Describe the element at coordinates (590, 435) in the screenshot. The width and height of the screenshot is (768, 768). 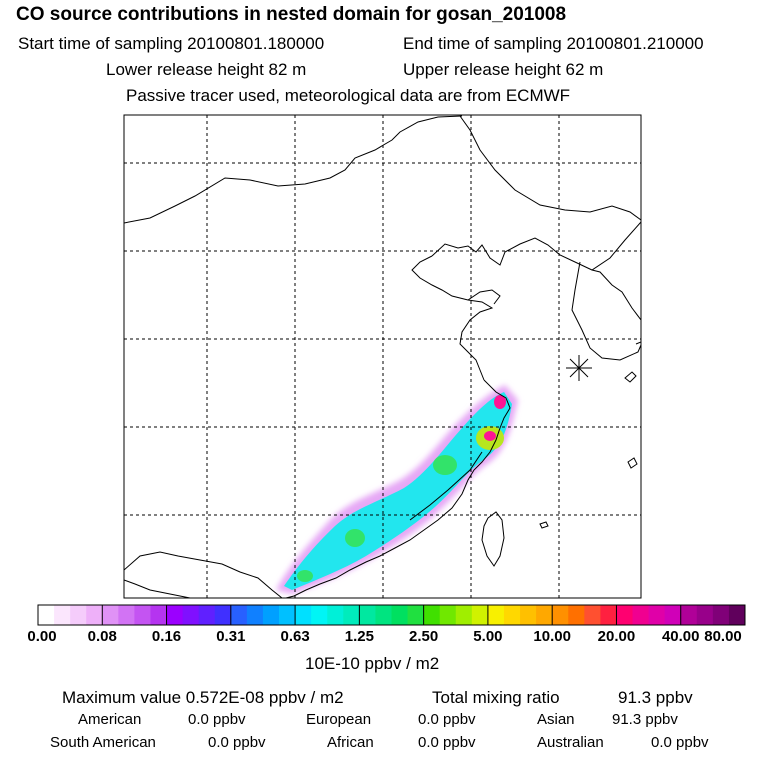
I see `japan-islands` at that location.